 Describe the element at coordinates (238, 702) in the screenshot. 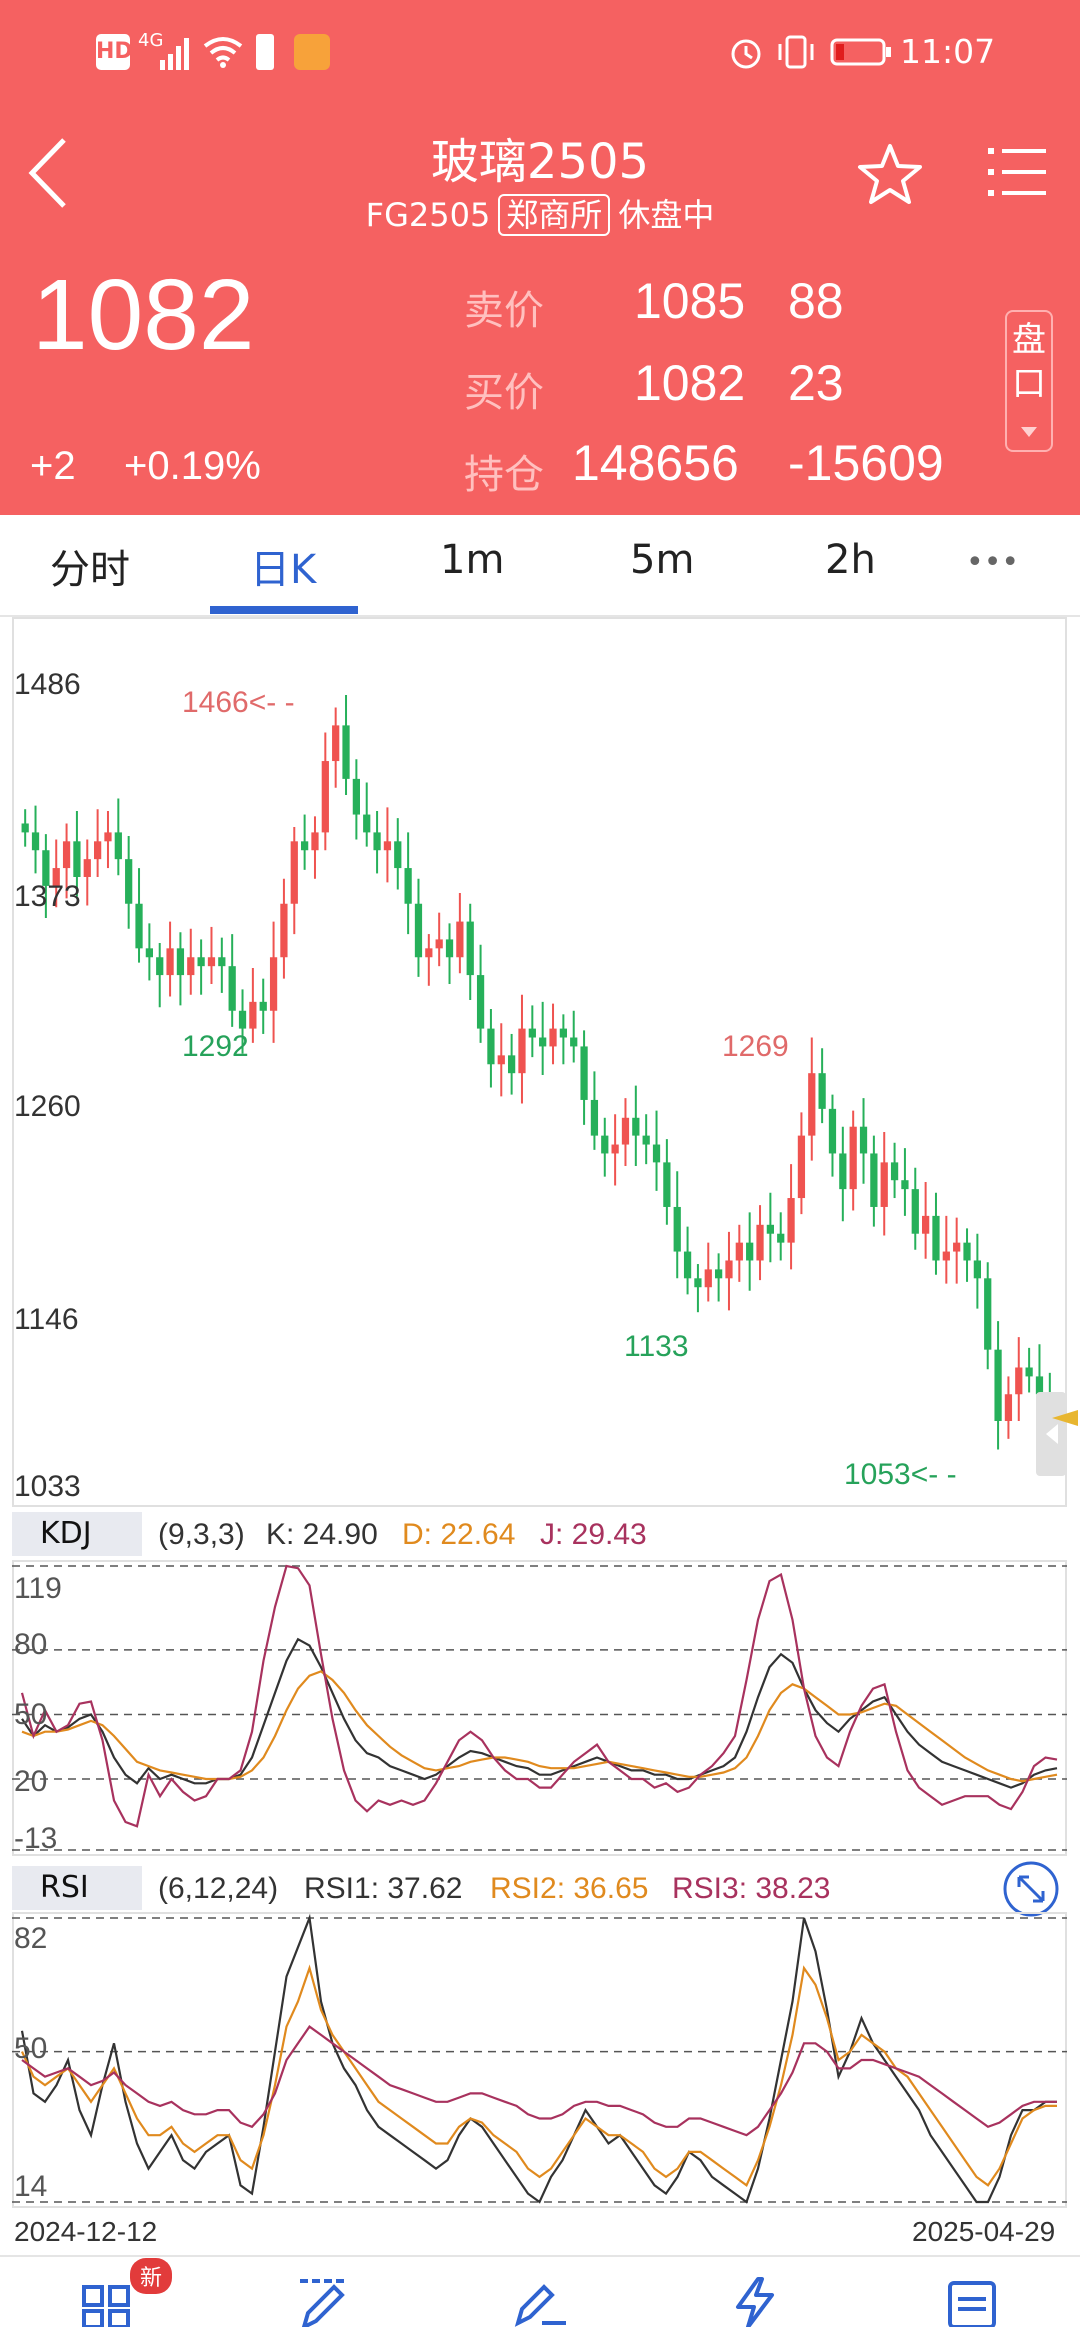

I see `high-marker: 1466<- -` at that location.